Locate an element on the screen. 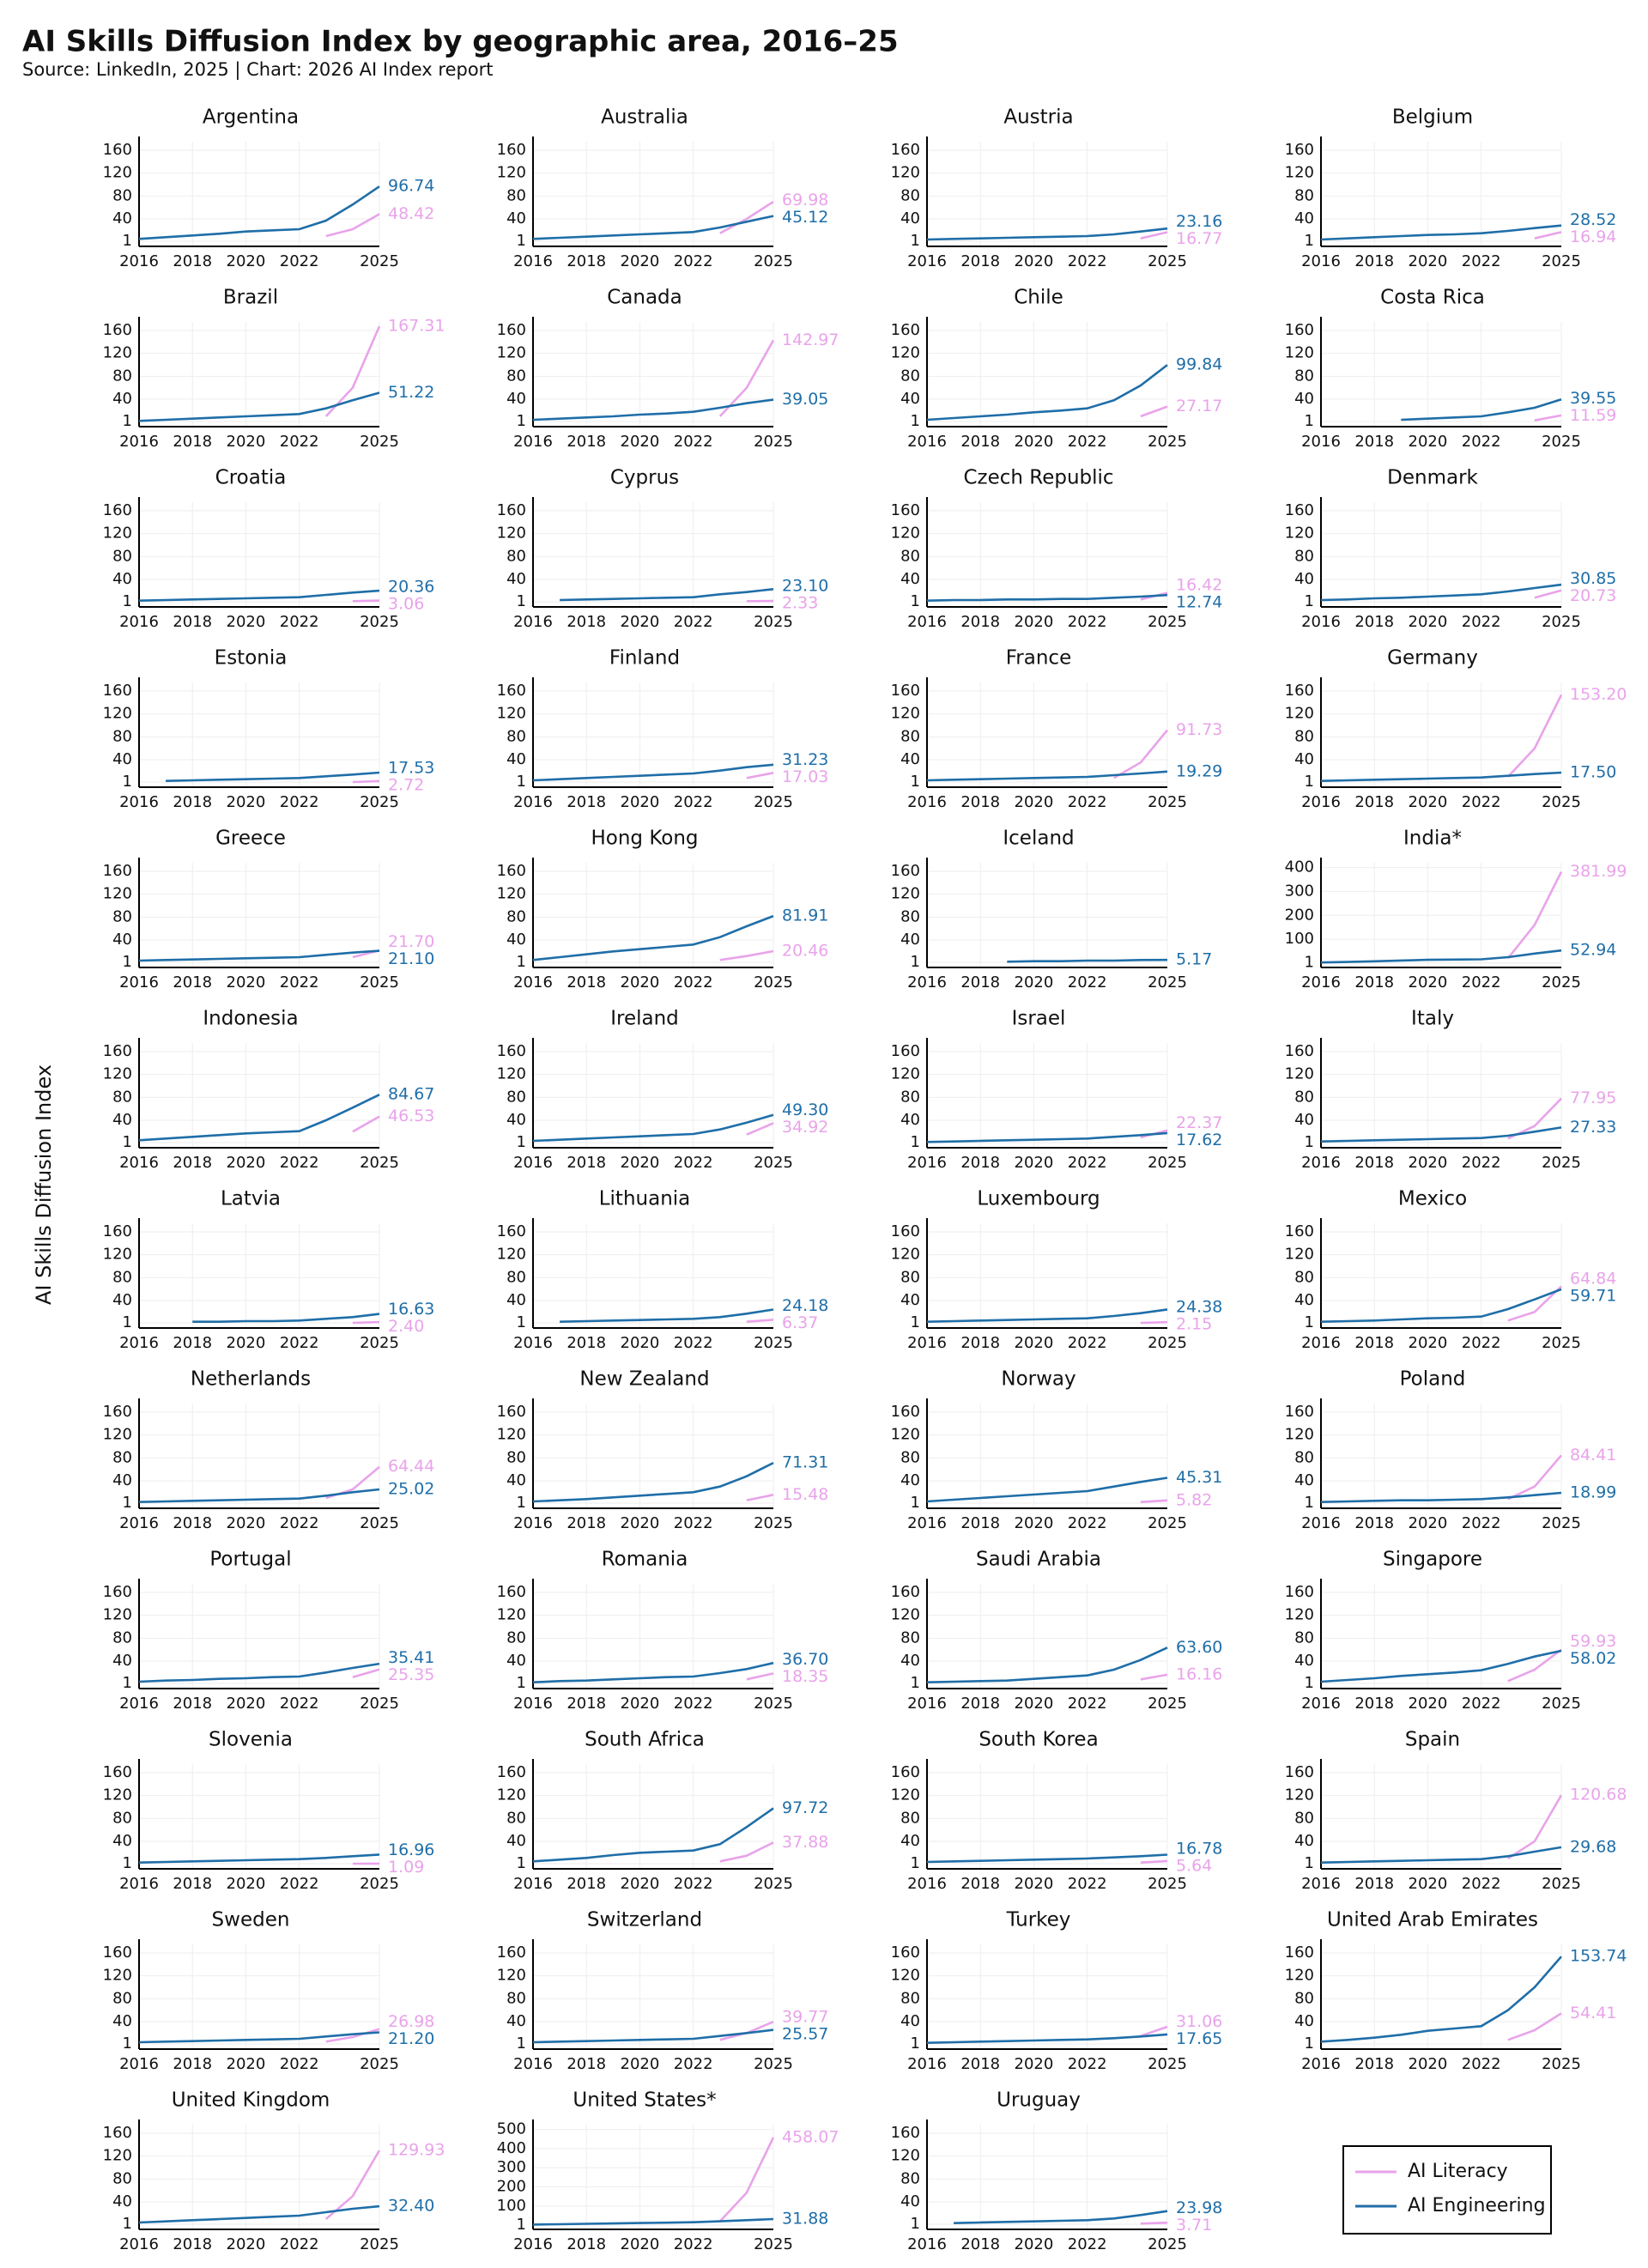 Image resolution: width=1648 pixels, height=2268 pixels. value-label: 16.77 is located at coordinates (1199, 238).